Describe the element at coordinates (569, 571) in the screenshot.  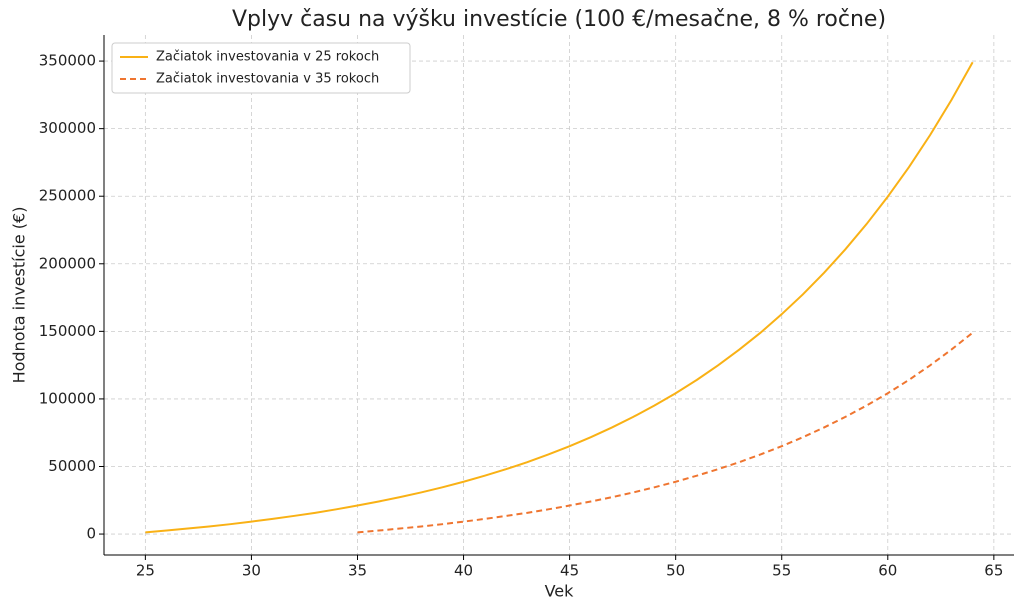
I see `x-tick-label: 45` at that location.